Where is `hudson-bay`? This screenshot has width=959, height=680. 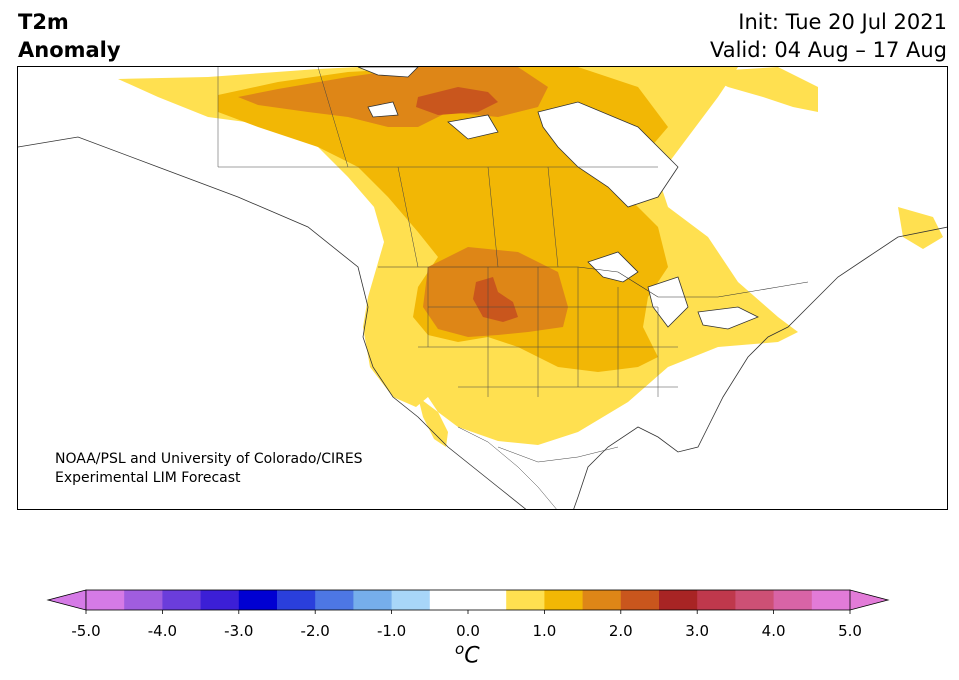 hudson-bay is located at coordinates (608, 154).